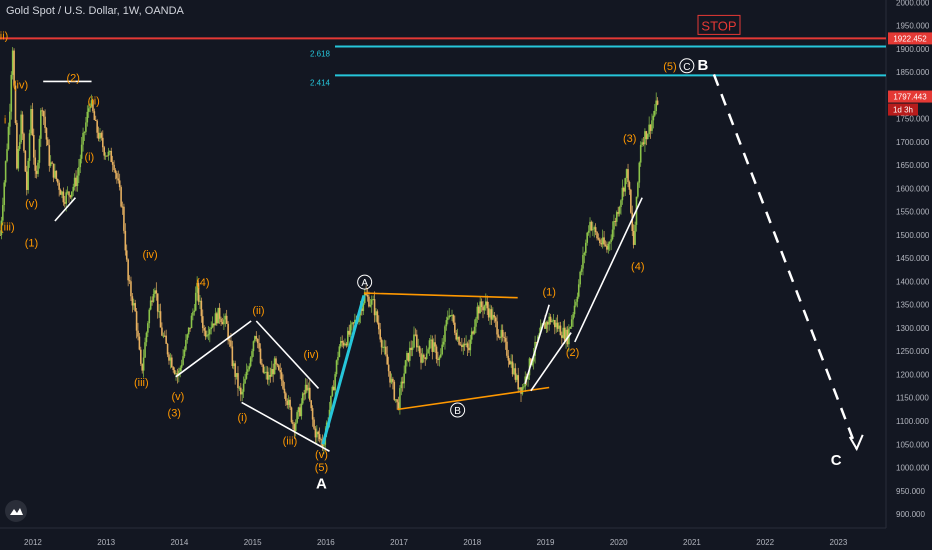 This screenshot has width=932, height=550. I want to click on x-tick-label: 2016, so click(326, 542).